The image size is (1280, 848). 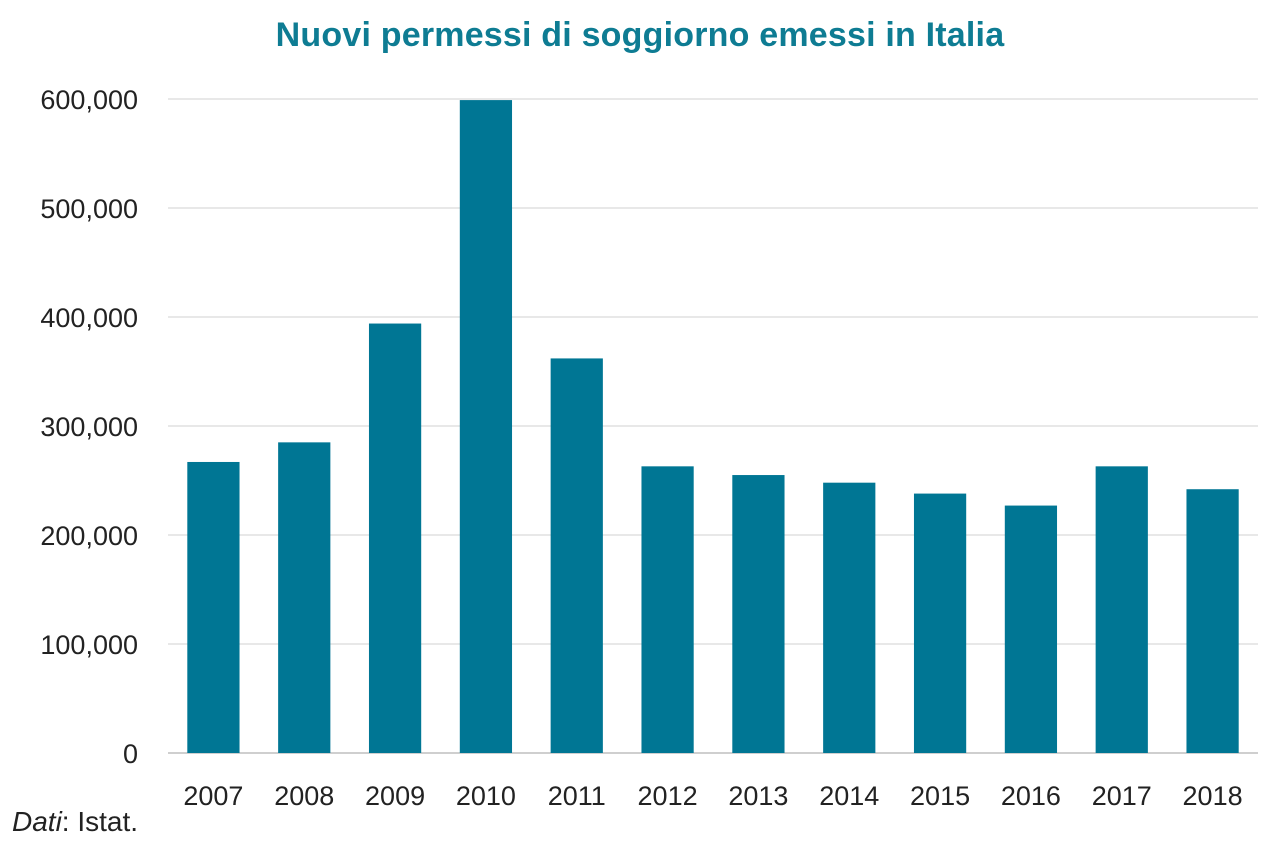 What do you see at coordinates (89, 536) in the screenshot?
I see `y-tick-label: 200,000` at bounding box center [89, 536].